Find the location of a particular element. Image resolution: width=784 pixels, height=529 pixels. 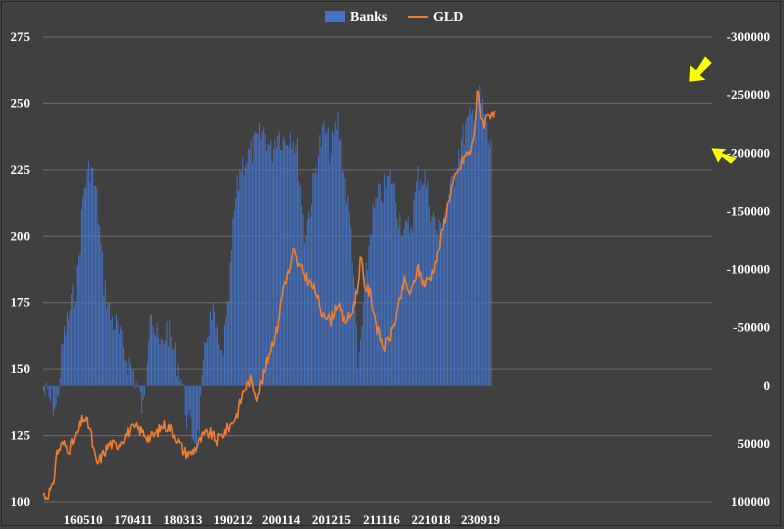

legend-swatch-banks is located at coordinates (335, 16).